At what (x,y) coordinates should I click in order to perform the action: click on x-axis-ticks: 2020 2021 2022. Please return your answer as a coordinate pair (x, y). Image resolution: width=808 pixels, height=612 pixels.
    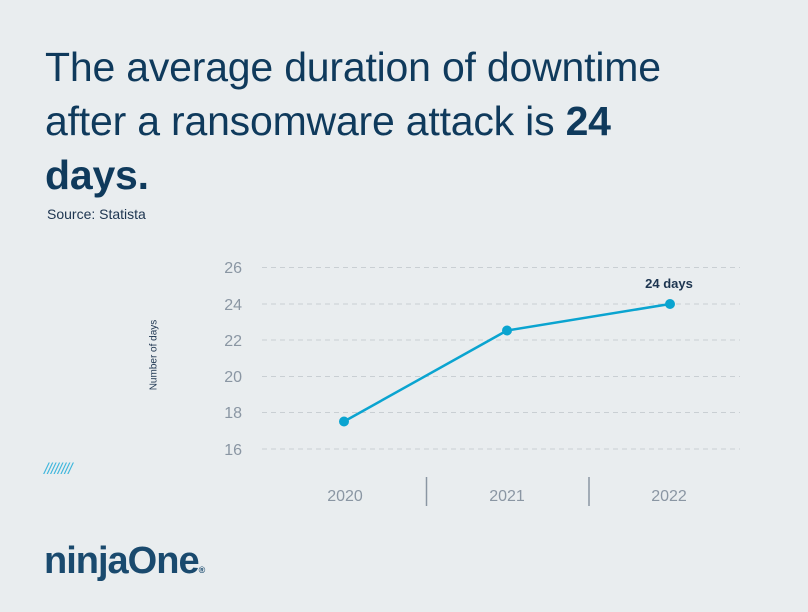
    Looking at the image, I should click on (507, 496).